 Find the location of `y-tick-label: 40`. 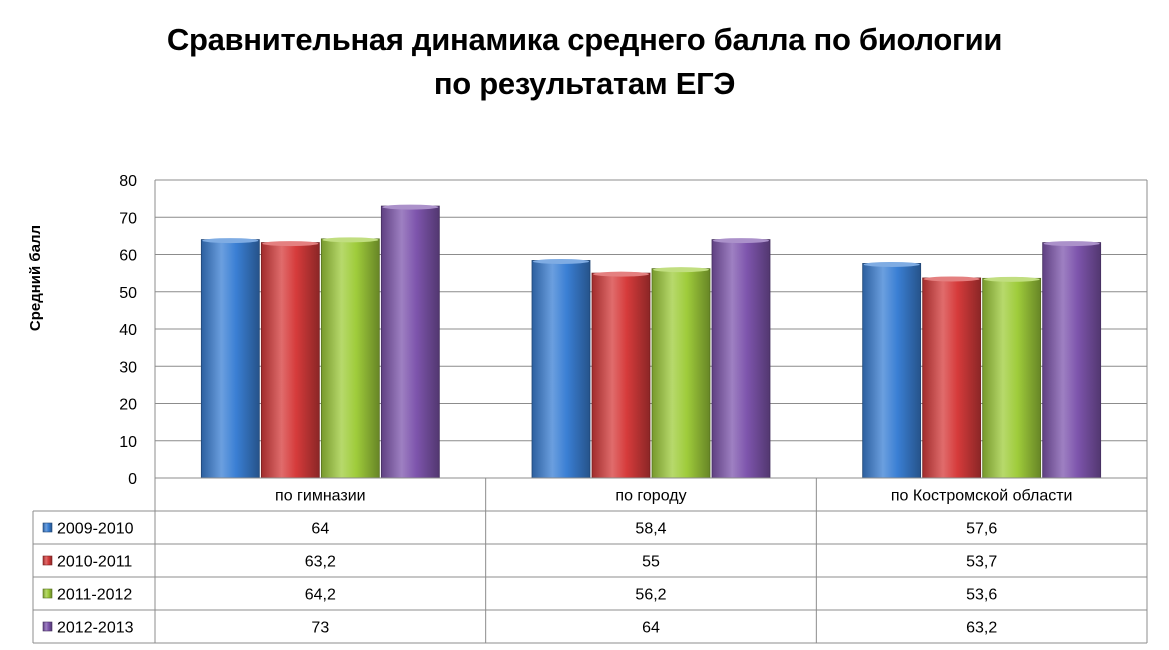

y-tick-label: 40 is located at coordinates (128, 330).